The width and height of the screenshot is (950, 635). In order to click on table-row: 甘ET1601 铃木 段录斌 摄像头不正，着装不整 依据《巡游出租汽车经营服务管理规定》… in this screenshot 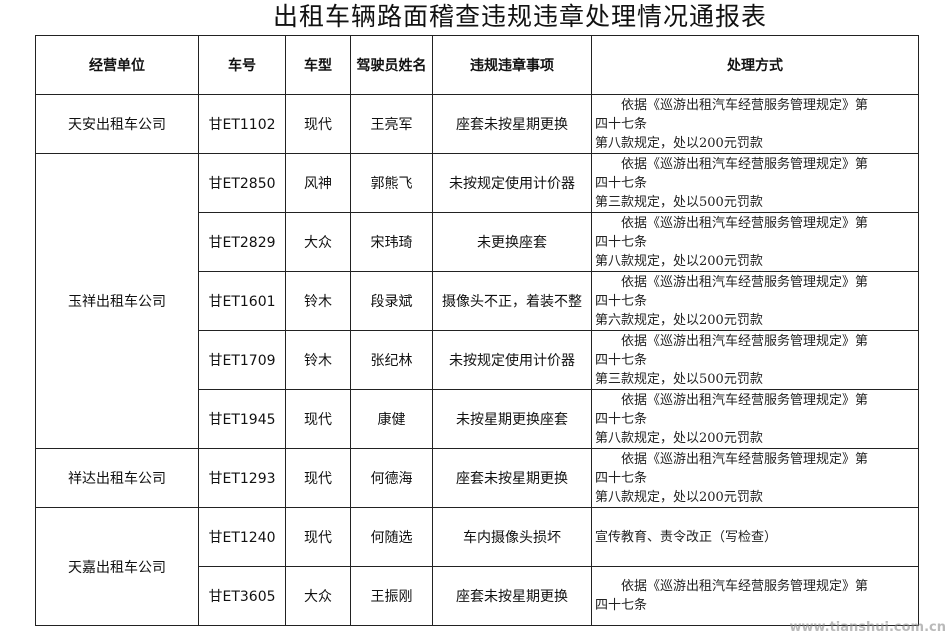, I will do `click(477, 301)`.